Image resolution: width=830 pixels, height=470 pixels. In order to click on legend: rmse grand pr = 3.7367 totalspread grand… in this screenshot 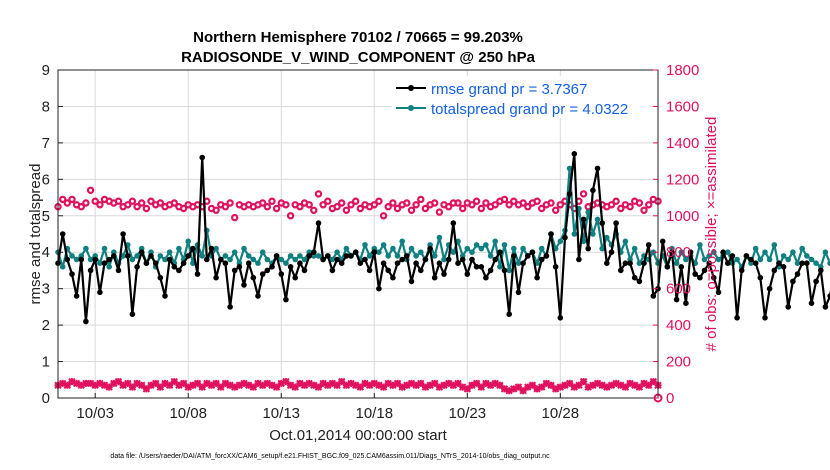, I will do `click(521, 97)`.